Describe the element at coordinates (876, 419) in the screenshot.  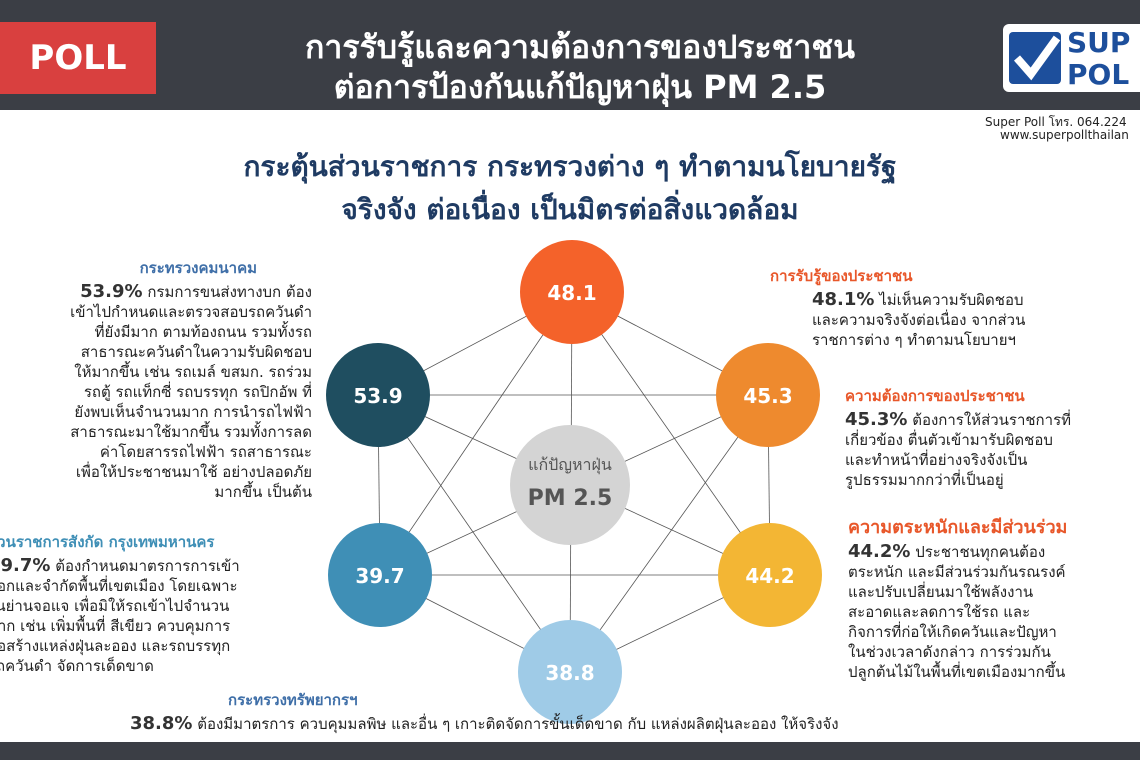
I see `block-percent: 45.3%` at that location.